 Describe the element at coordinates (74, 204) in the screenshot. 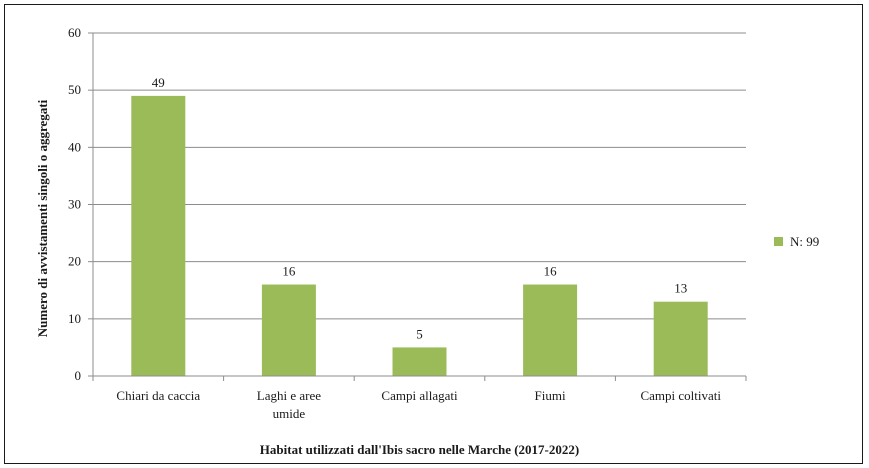

I see `y-tick-label: 30` at that location.